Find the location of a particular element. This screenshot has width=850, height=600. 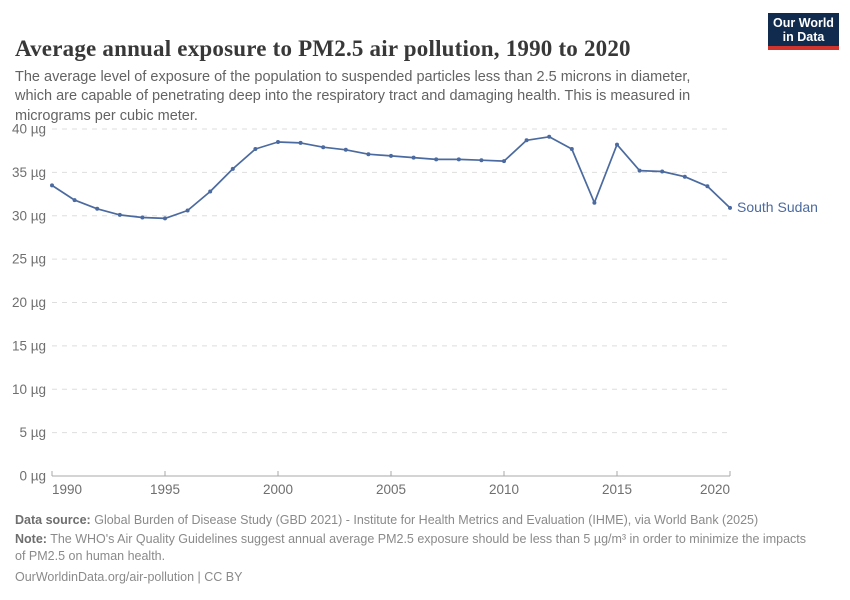

x-tick-label: 1990 is located at coordinates (67, 489).